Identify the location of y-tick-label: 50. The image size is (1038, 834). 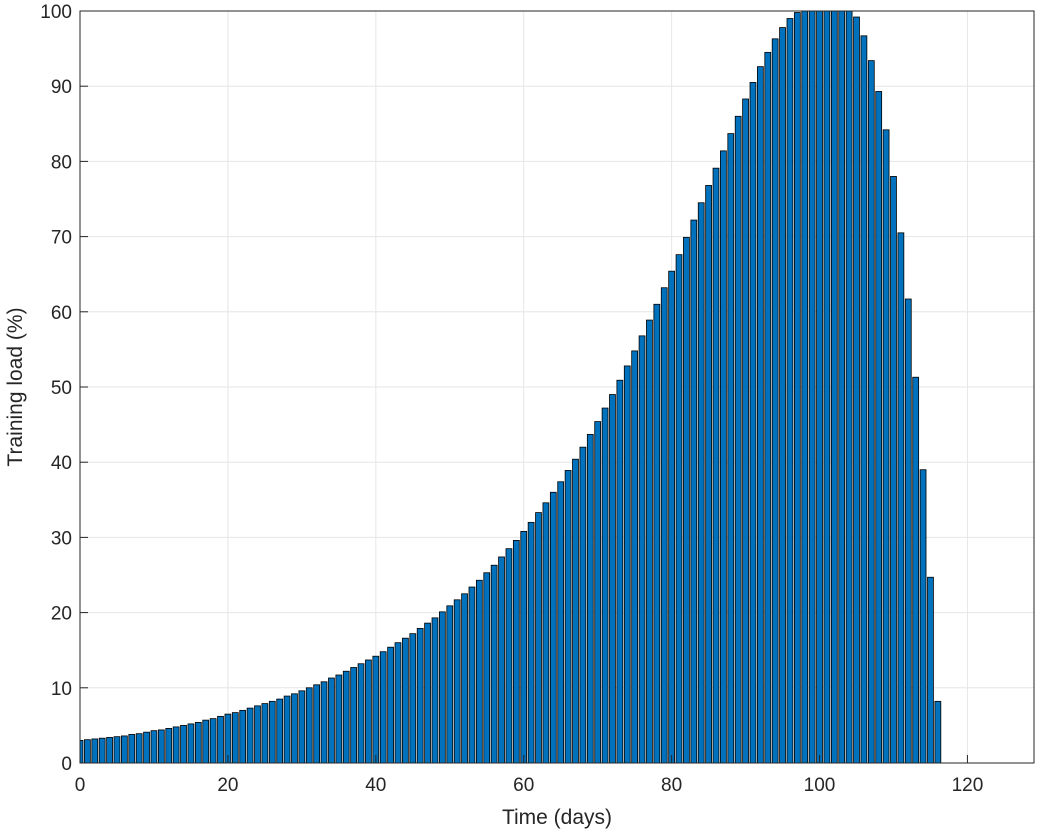
(61, 388).